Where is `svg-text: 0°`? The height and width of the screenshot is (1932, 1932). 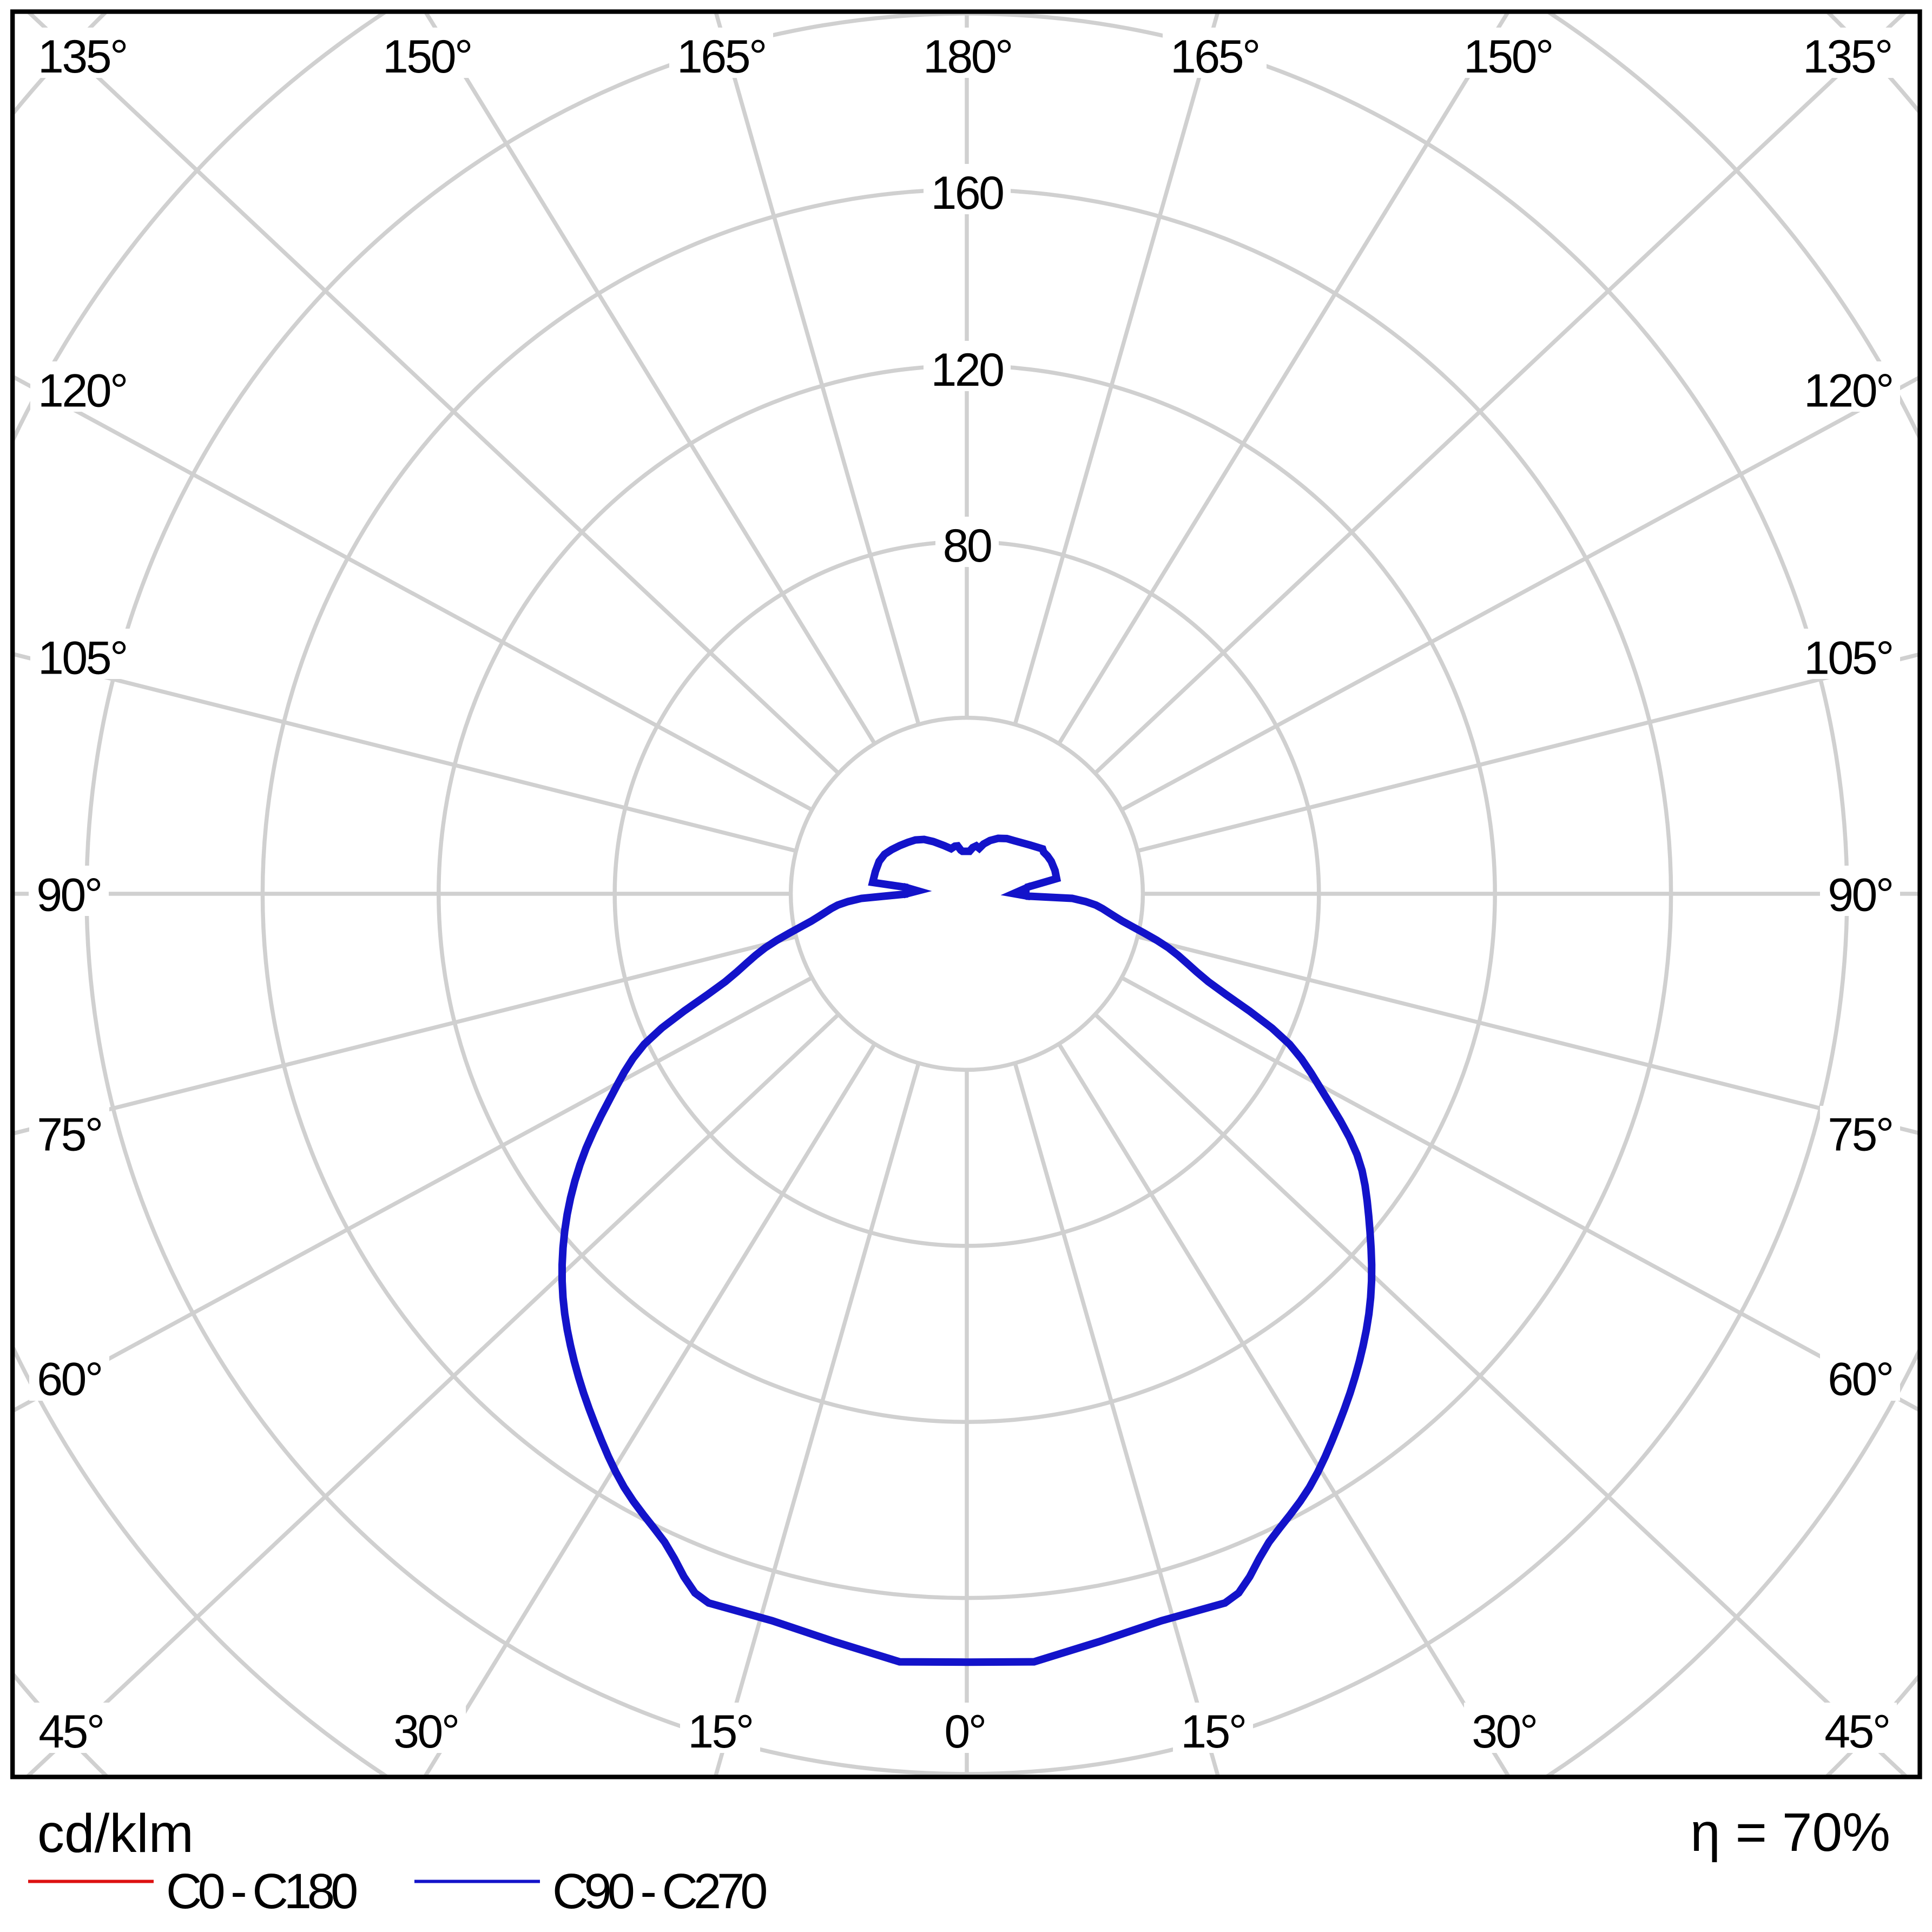
svg-text: 0° is located at coordinates (964, 1732).